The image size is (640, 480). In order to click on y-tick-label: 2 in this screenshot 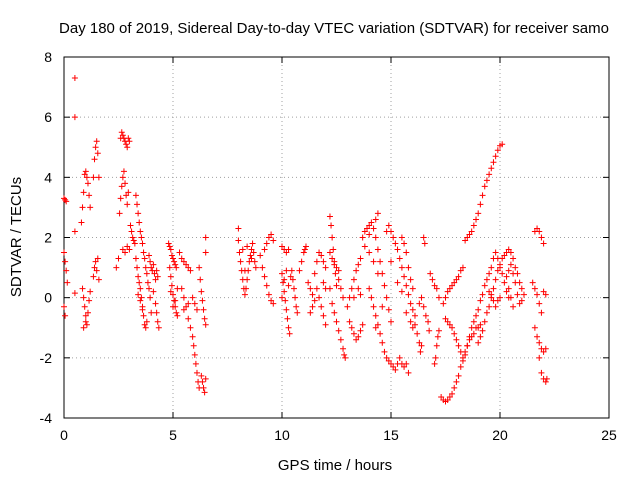, I will do `click(48, 238)`.